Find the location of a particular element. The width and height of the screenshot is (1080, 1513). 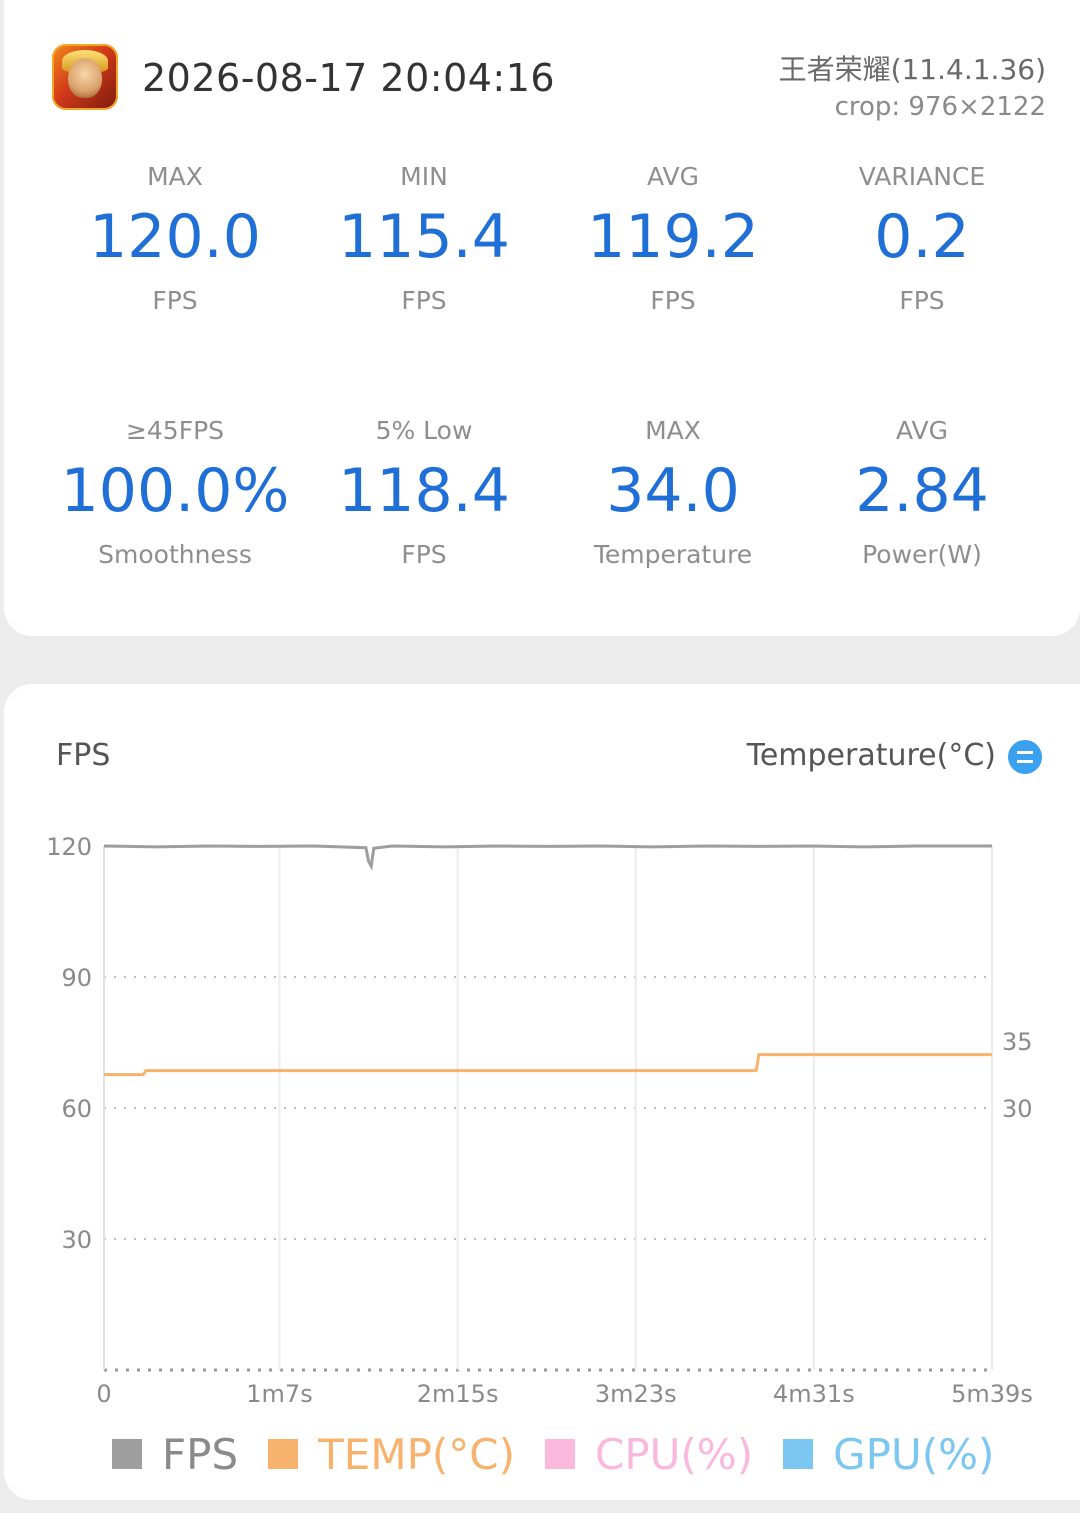

stat-value: 0.2 is located at coordinates (922, 237).